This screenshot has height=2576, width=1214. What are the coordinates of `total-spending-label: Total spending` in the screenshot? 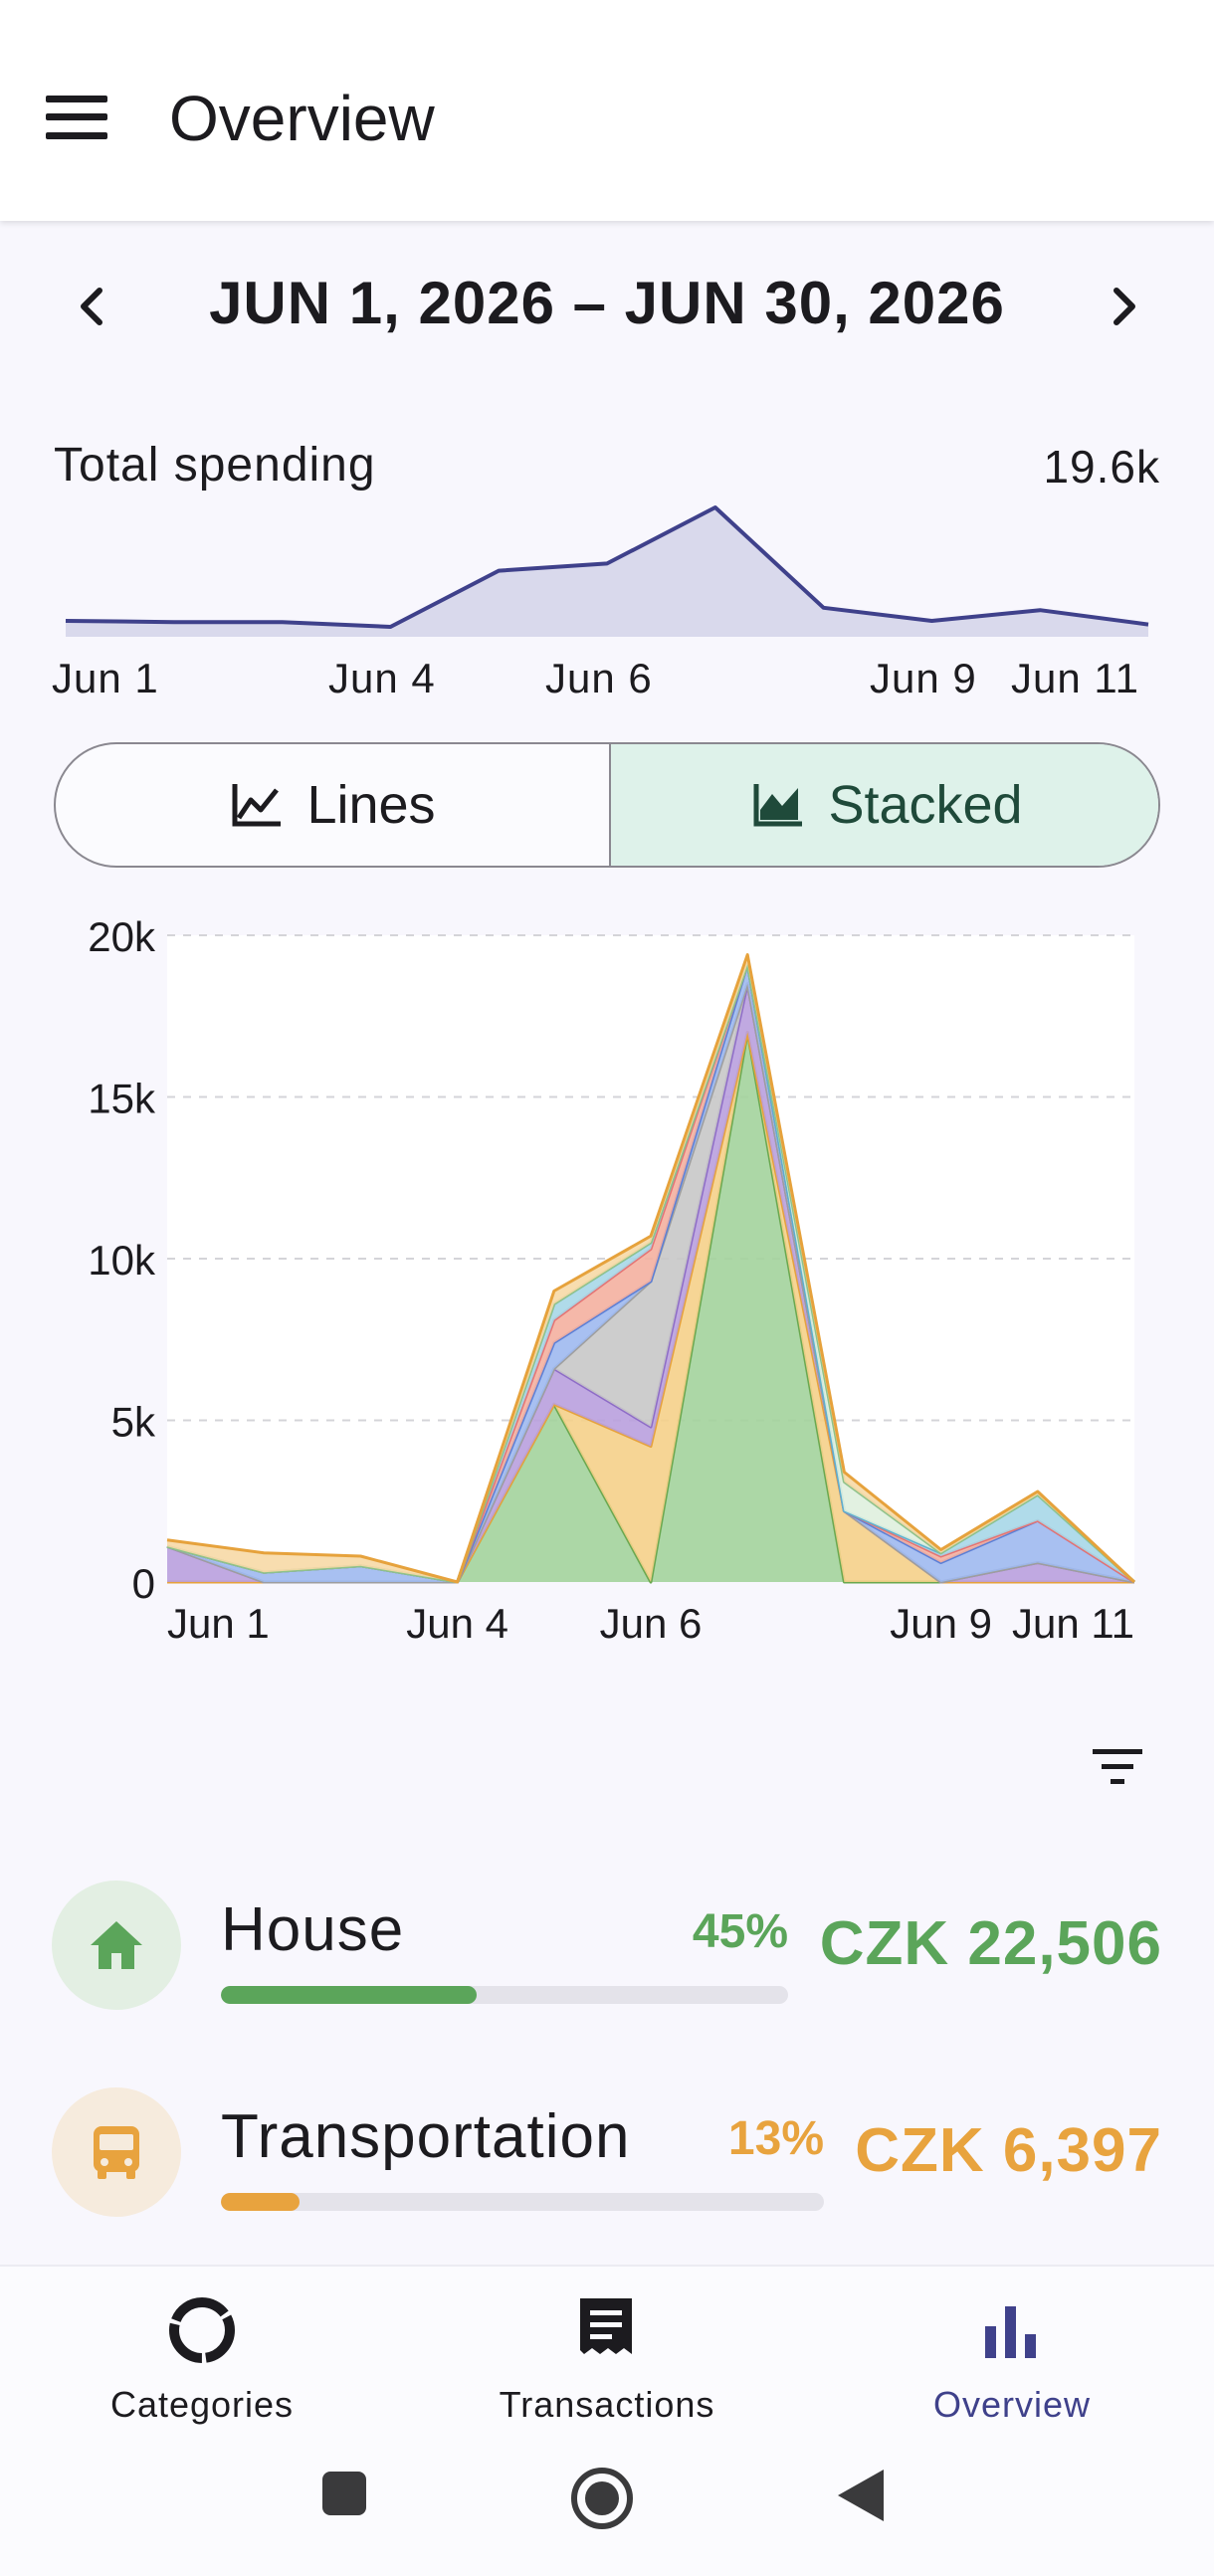 It's located at (215, 465).